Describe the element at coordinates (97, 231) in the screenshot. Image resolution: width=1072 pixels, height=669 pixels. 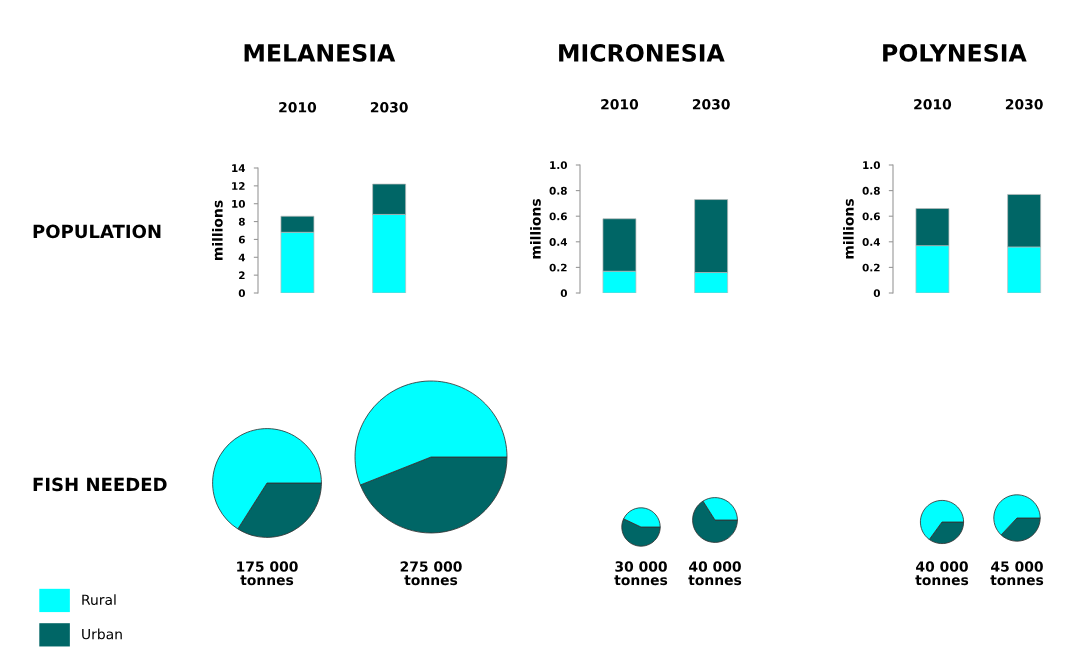
I see `text: POPULATION` at that location.